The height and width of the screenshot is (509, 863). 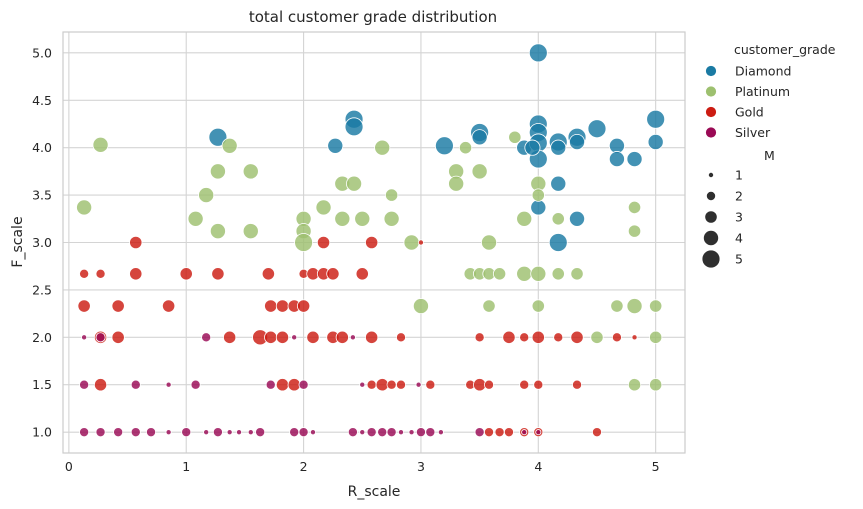 What do you see at coordinates (762, 91) in the screenshot?
I see `legend-label-platinum: Platinum` at bounding box center [762, 91].